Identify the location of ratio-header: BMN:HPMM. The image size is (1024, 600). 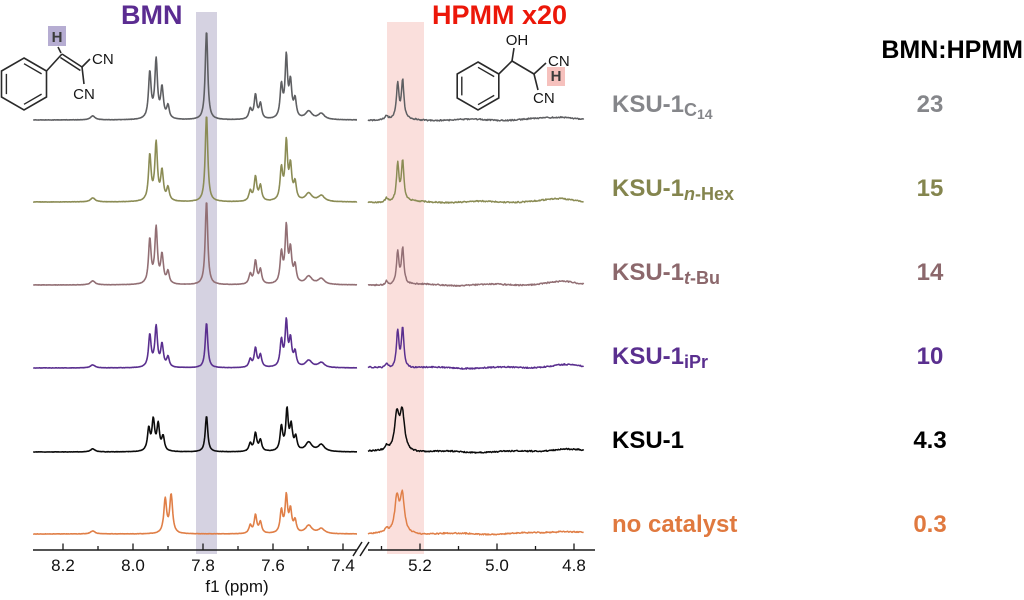
(952, 50).